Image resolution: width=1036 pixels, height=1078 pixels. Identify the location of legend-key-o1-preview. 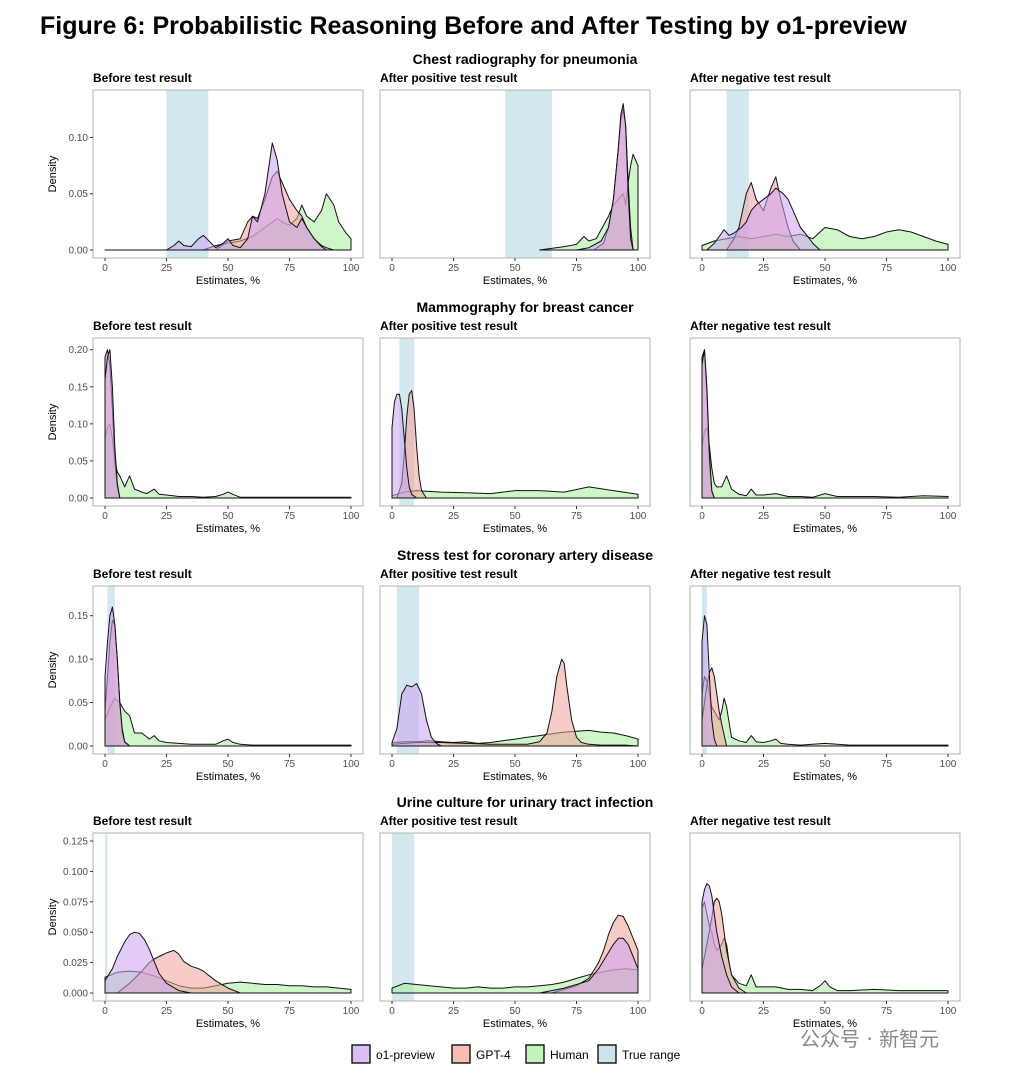
(361, 1054).